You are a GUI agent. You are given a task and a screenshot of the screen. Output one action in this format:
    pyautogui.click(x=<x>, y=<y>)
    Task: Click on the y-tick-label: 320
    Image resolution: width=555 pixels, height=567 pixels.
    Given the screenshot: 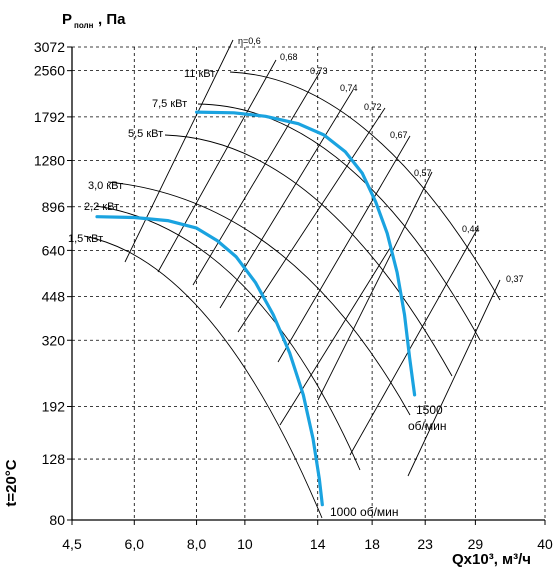 What is the action you would take?
    pyautogui.click(x=54, y=340)
    